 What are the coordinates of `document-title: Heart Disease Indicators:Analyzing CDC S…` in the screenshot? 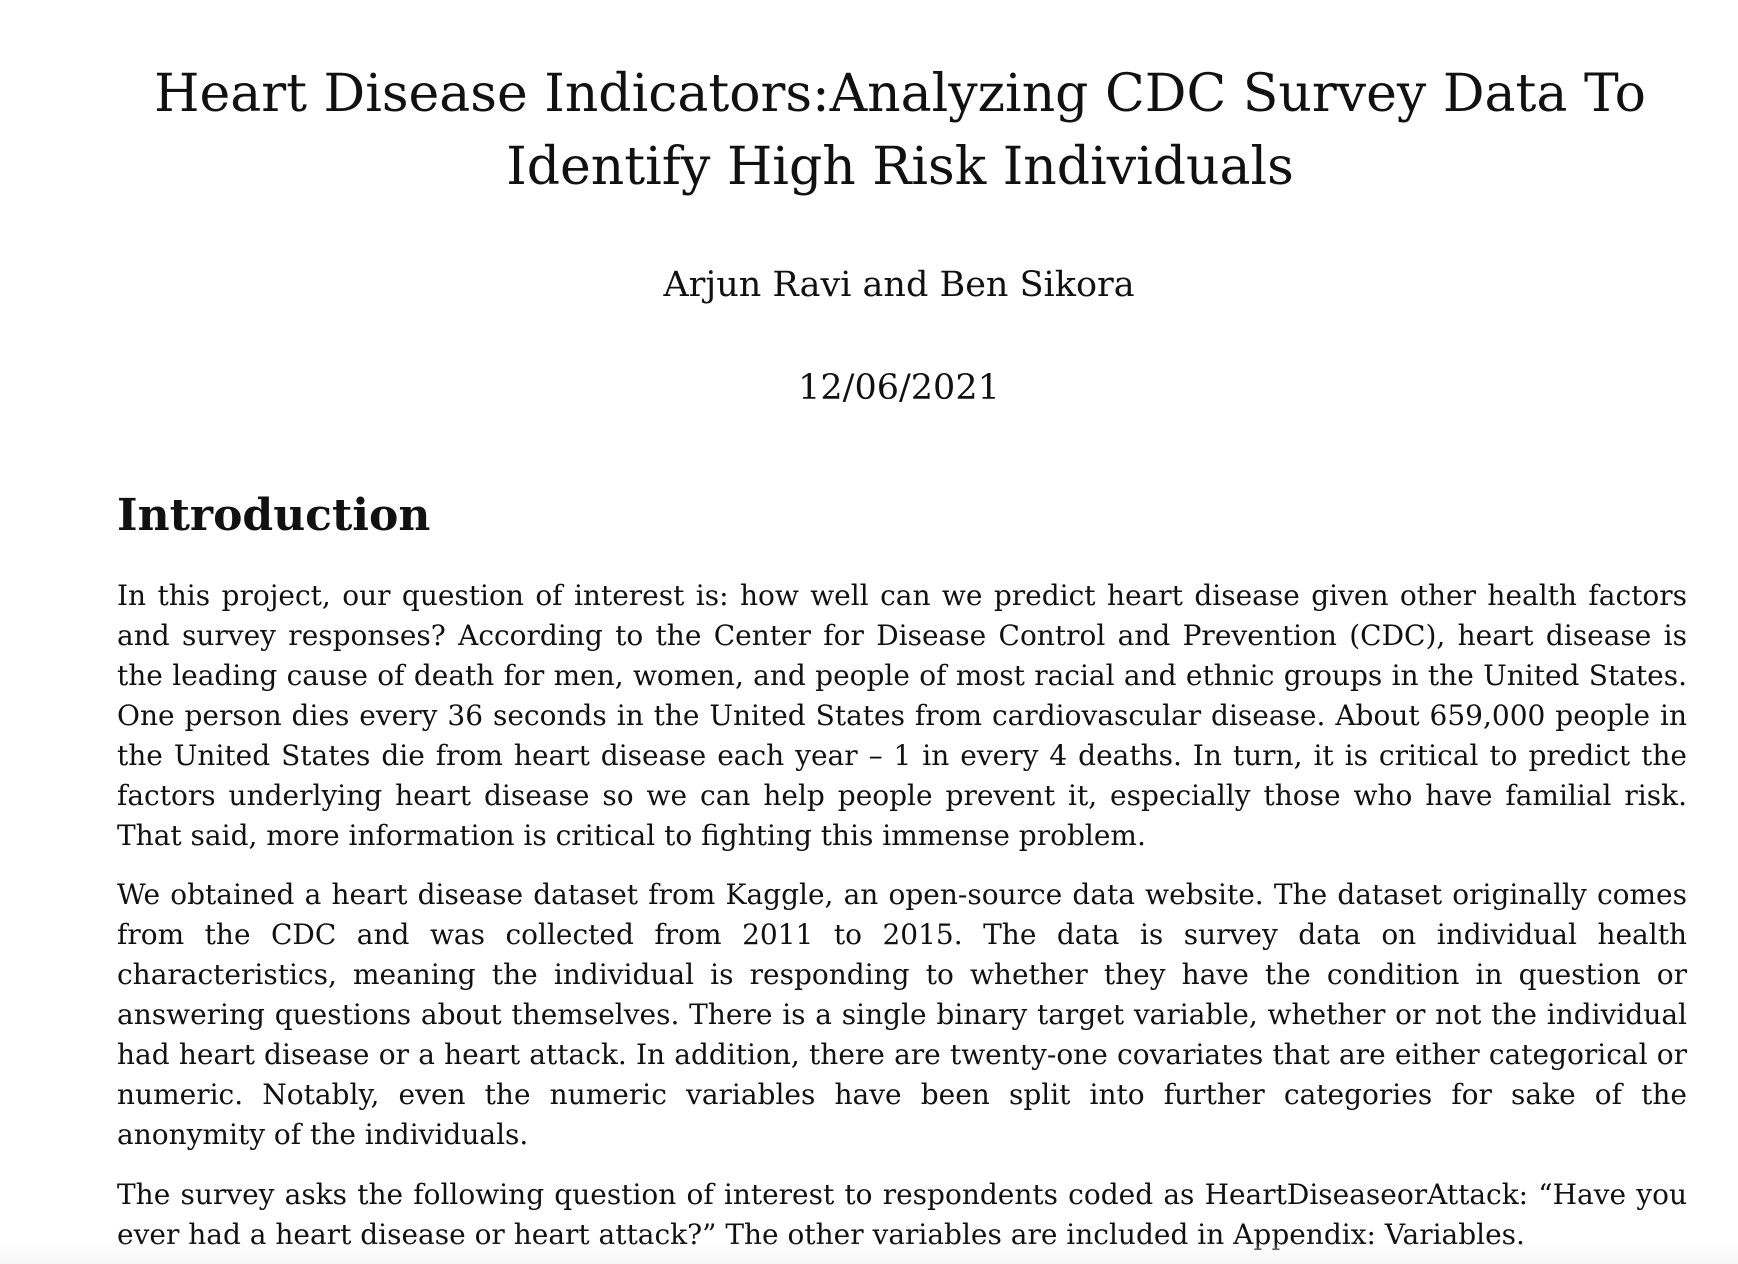 It's located at (900, 130).